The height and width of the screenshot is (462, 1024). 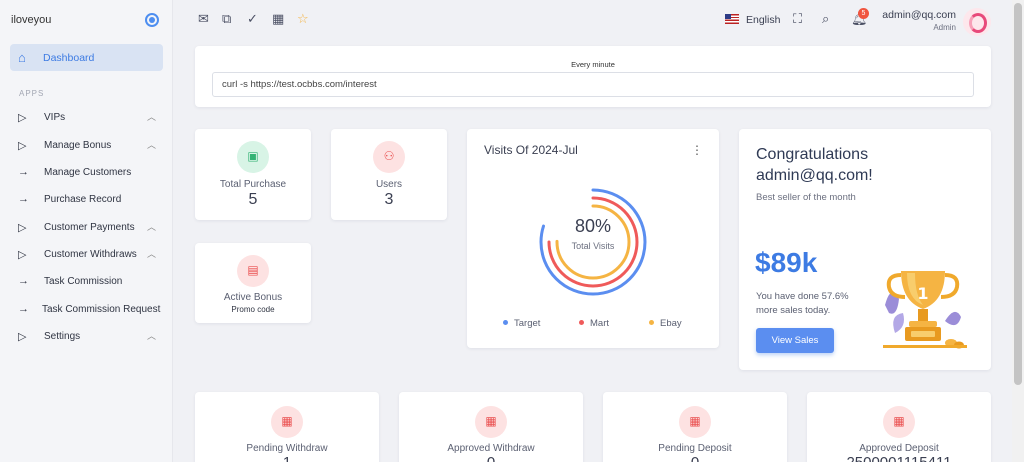 What do you see at coordinates (798, 18) in the screenshot?
I see `fullscreen-icon: ⛶` at bounding box center [798, 18].